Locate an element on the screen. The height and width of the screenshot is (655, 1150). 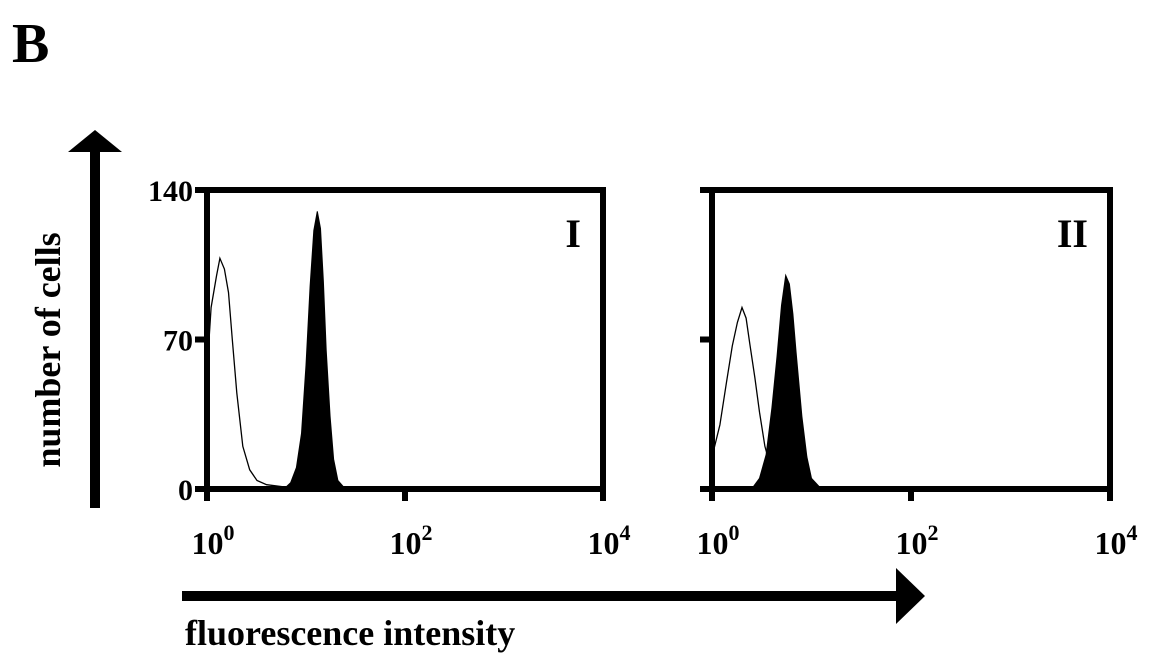
panel-roman-label: II is located at coordinates (1072, 233).